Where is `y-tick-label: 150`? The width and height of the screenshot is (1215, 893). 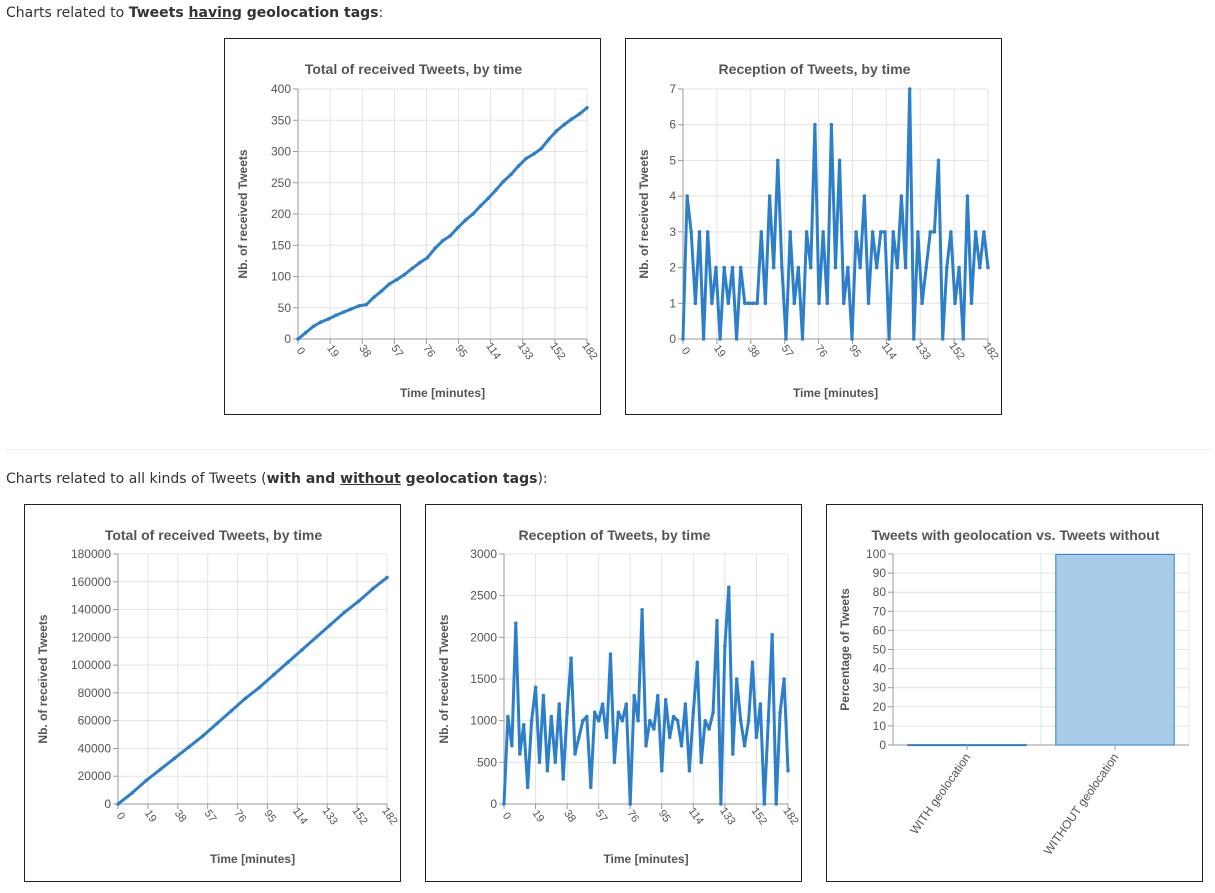 y-tick-label: 150 is located at coordinates (281, 245).